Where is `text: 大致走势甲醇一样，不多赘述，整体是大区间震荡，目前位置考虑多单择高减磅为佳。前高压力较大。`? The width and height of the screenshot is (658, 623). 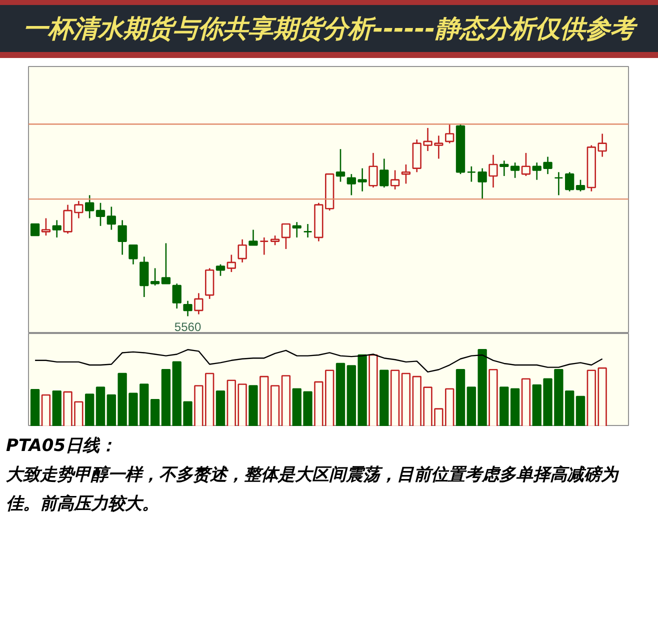
text: 大致走势甲醇一样，不多赘述，整体是大区间震荡，目前位置考虑多单择高减磅为佳。前高压力较大。 is located at coordinates (313, 490).